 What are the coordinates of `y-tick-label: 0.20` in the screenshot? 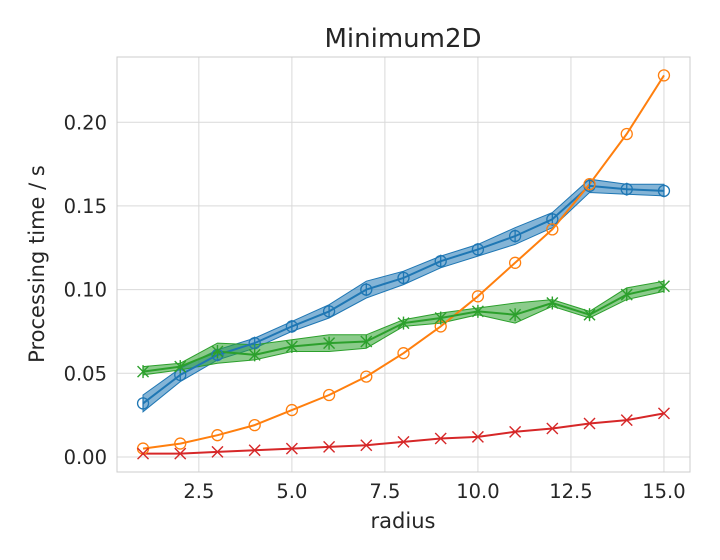 It's located at (85, 122).